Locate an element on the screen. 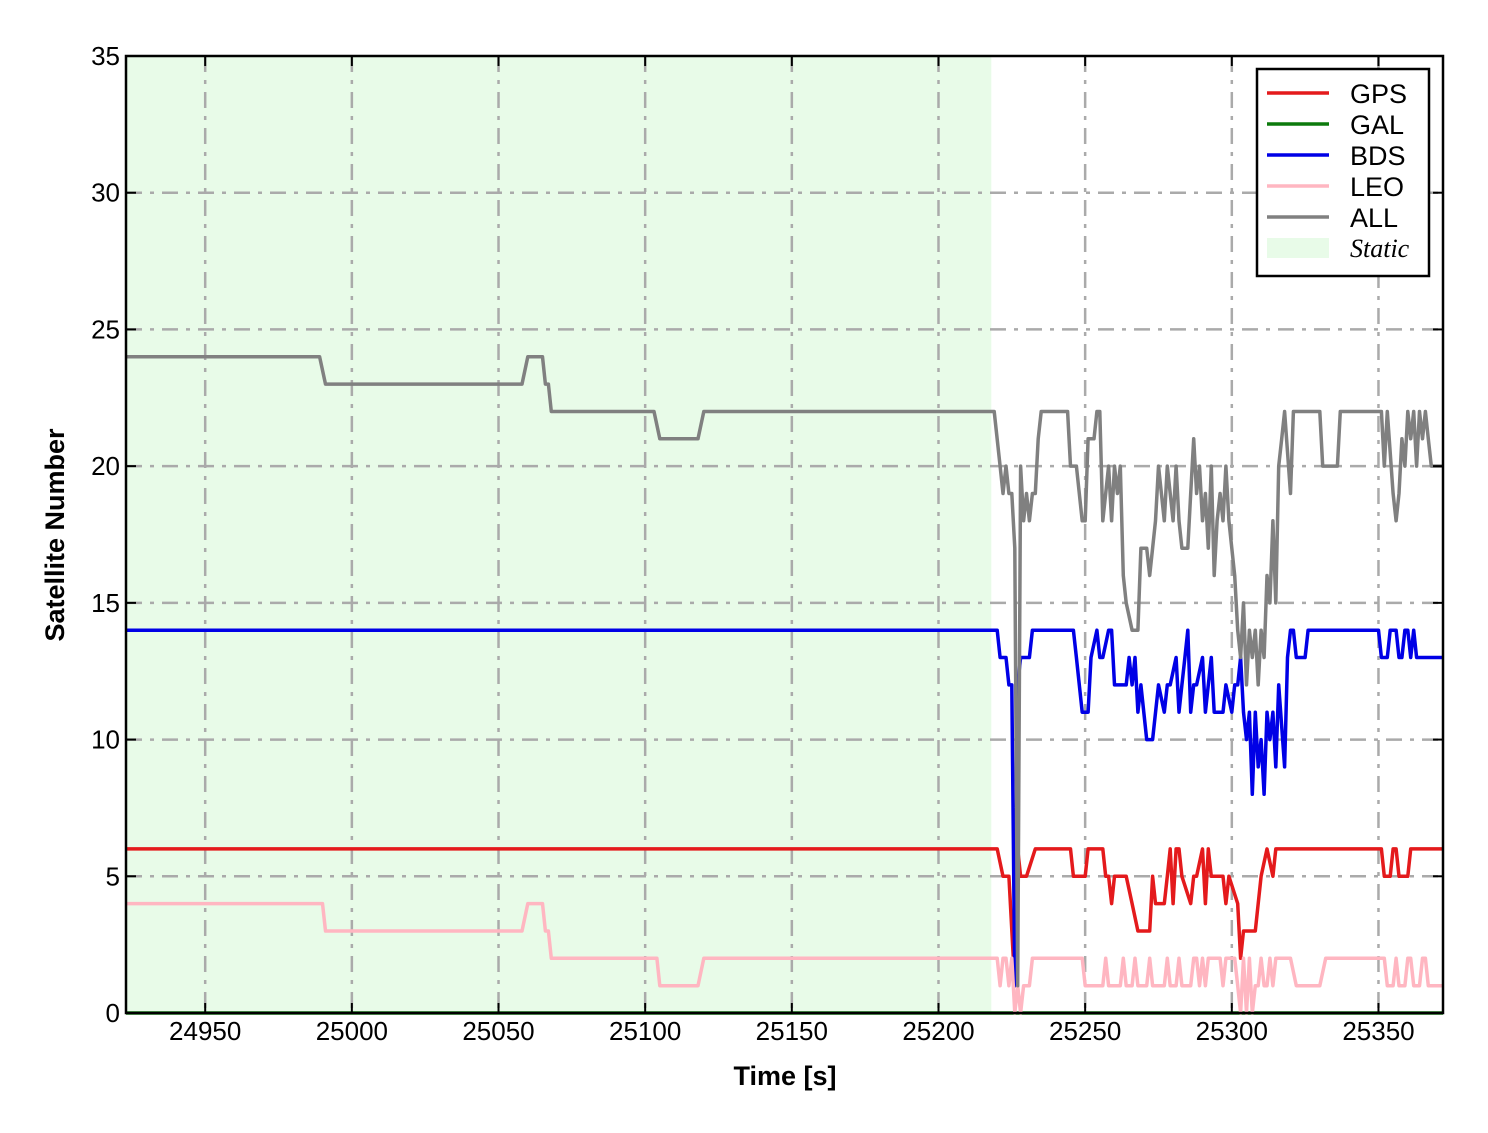 This screenshot has width=1488, height=1133. legend-label-all: ALL is located at coordinates (1374, 218).